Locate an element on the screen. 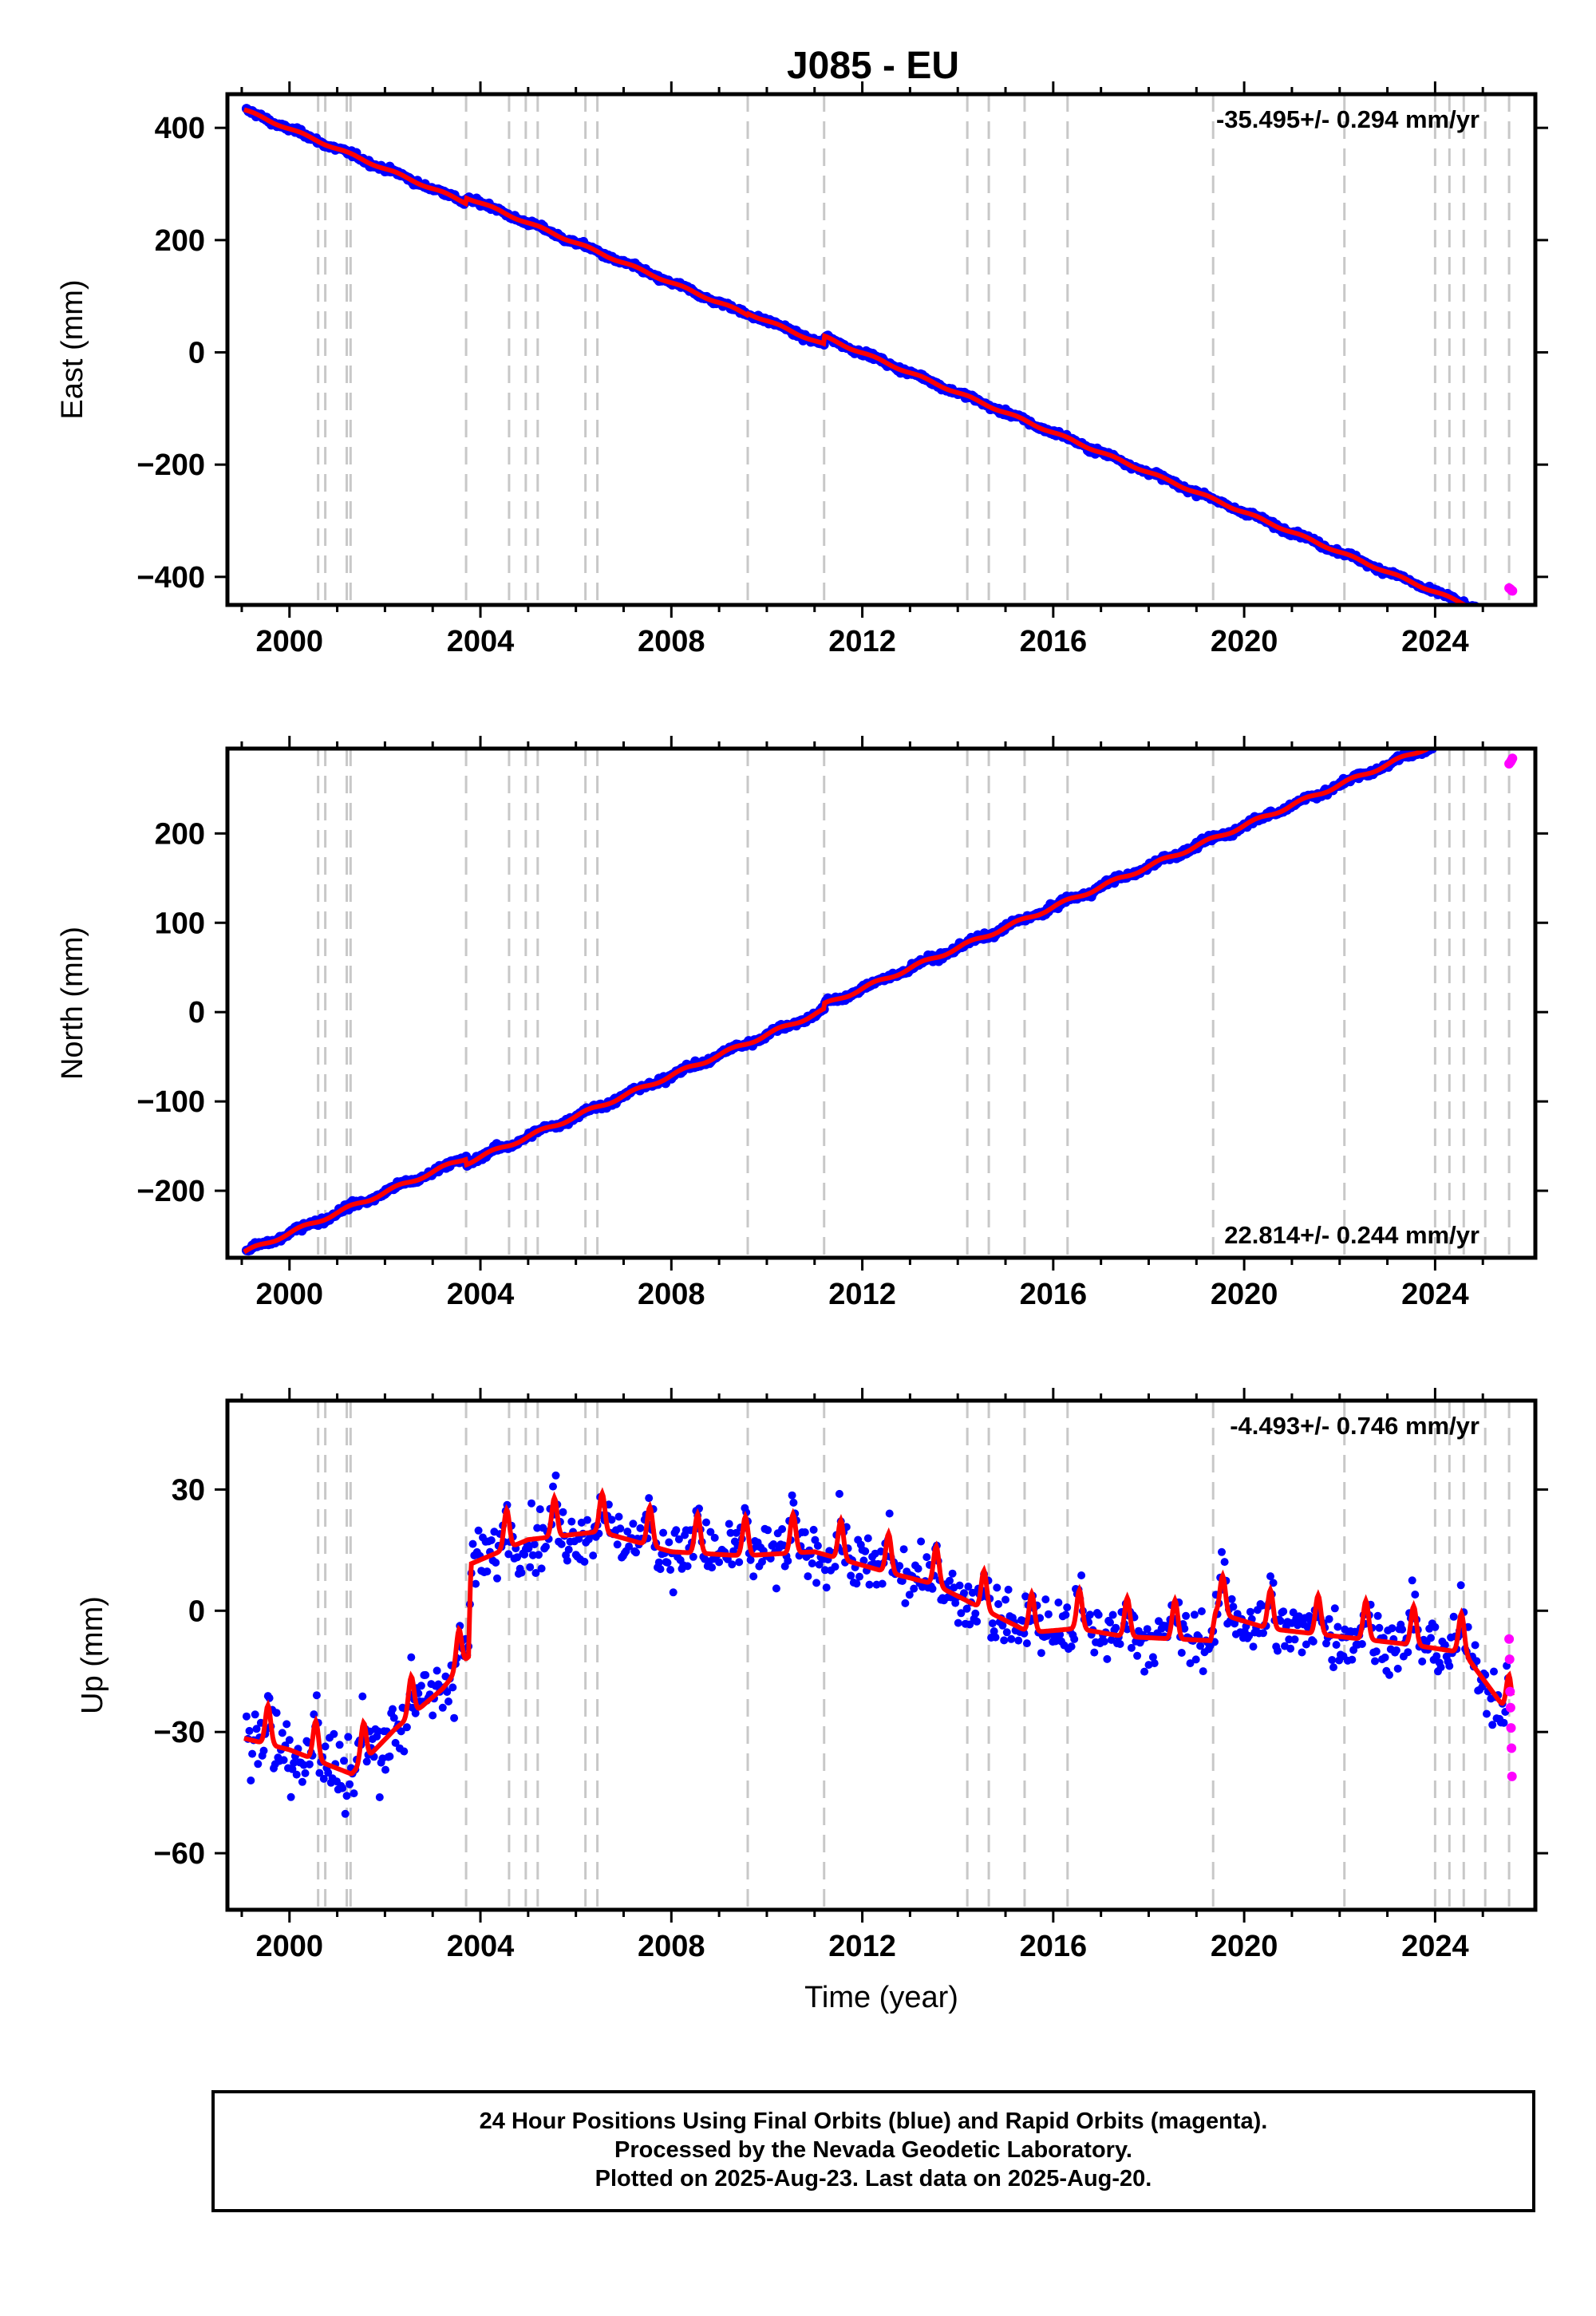 The width and height of the screenshot is (1596, 2316). x-tick-label: 2016 is located at coordinates (1054, 1294).